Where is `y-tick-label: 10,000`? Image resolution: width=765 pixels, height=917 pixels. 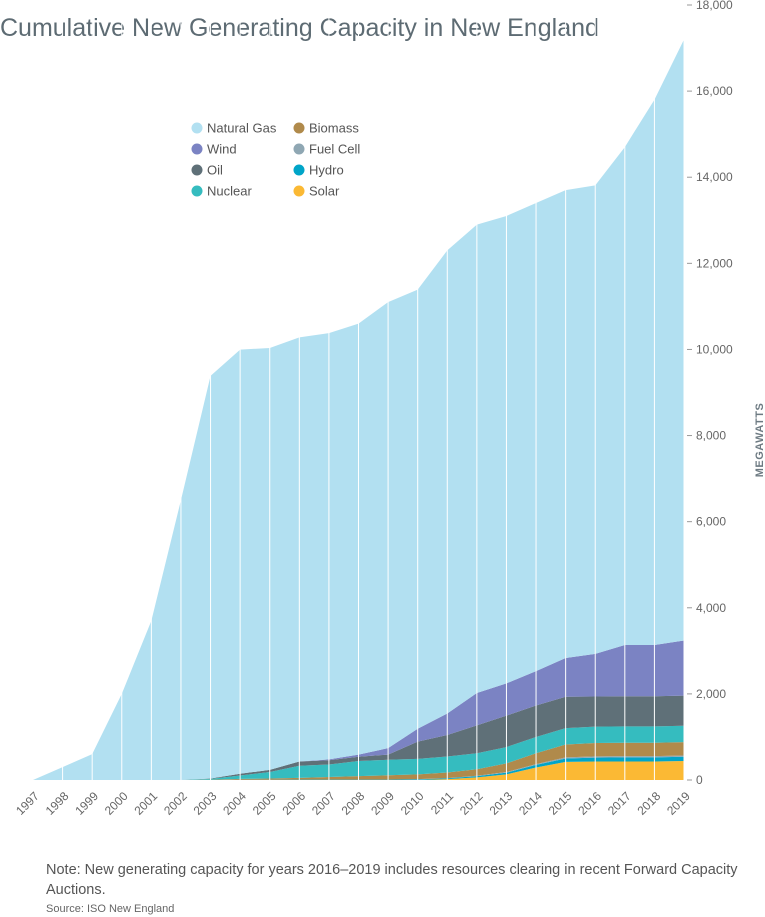 y-tick-label: 10,000 is located at coordinates (714, 349).